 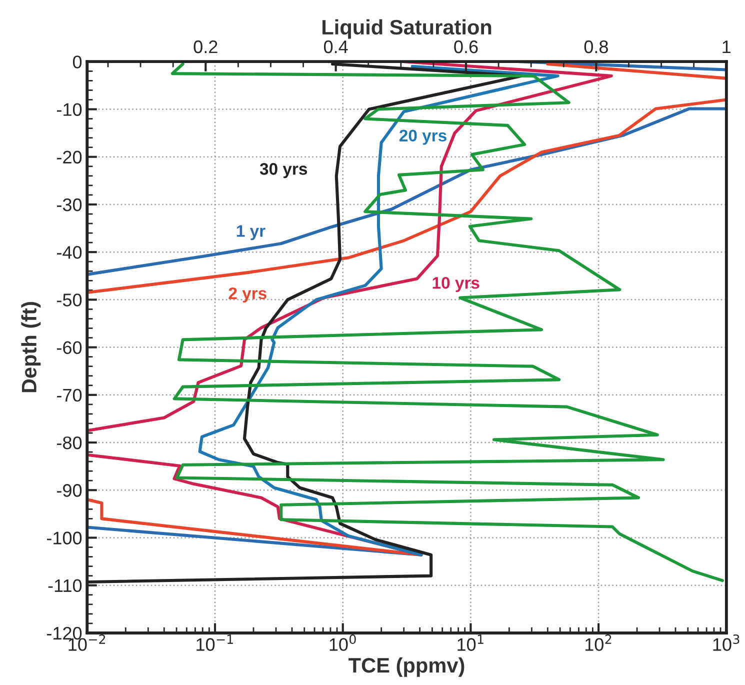 What do you see at coordinates (466, 47) in the screenshot?
I see `x2-tick-label: 0.6` at bounding box center [466, 47].